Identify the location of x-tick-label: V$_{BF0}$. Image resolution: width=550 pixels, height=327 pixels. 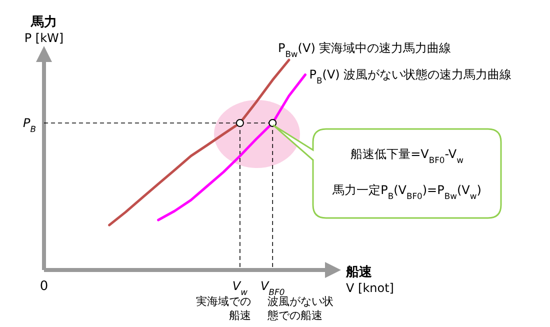
(272, 288).